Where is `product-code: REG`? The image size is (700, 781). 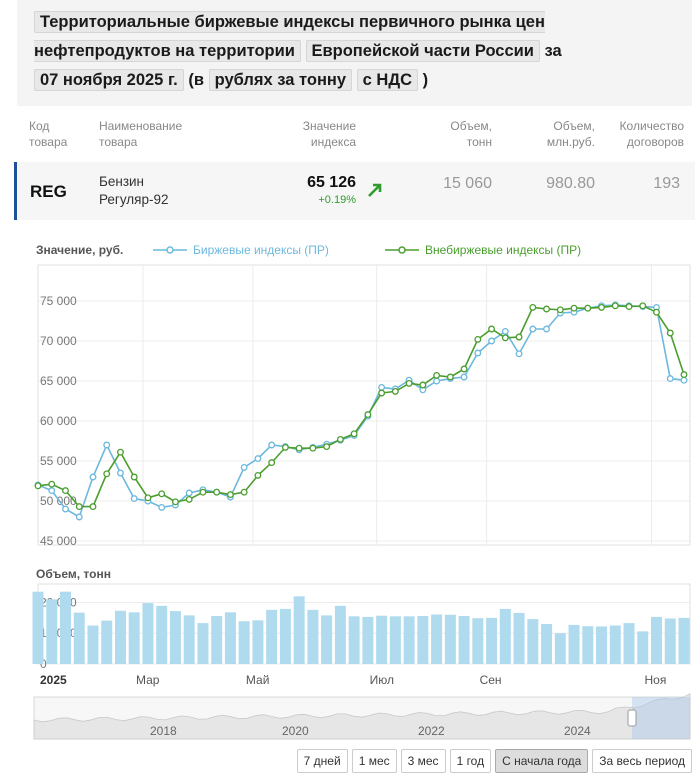
product-code: REG is located at coordinates (48, 191).